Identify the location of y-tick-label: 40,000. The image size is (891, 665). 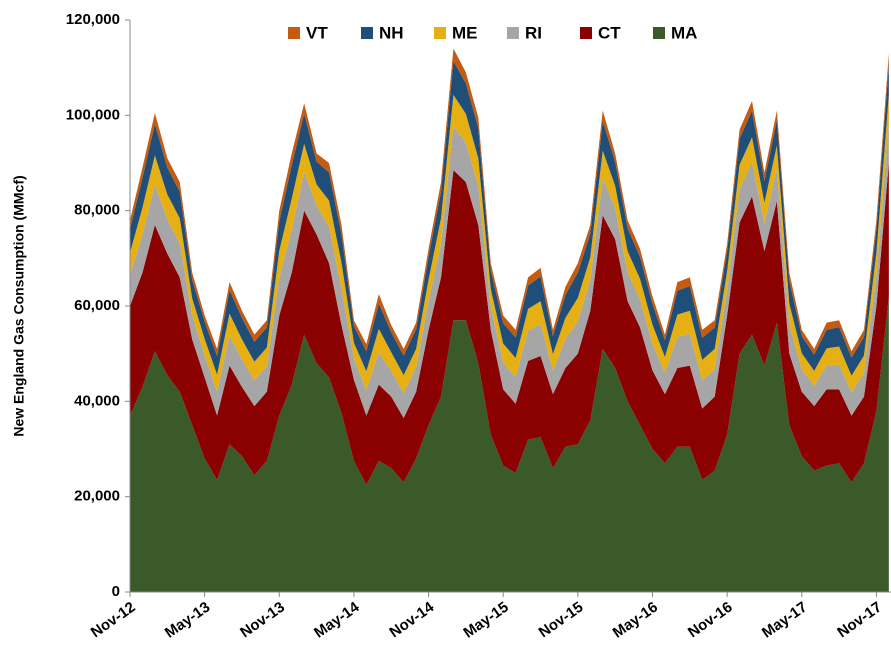
(97, 400).